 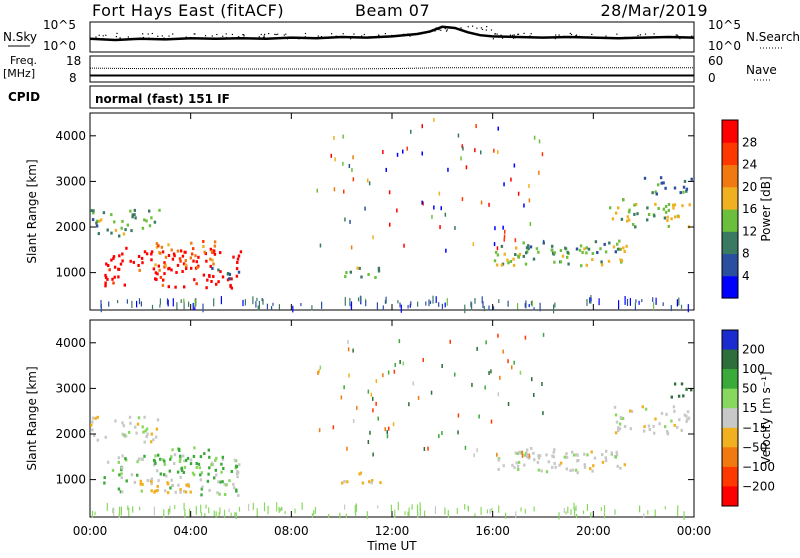 What do you see at coordinates (70, 434) in the screenshot?
I see `y-tick-label: 2000` at bounding box center [70, 434].